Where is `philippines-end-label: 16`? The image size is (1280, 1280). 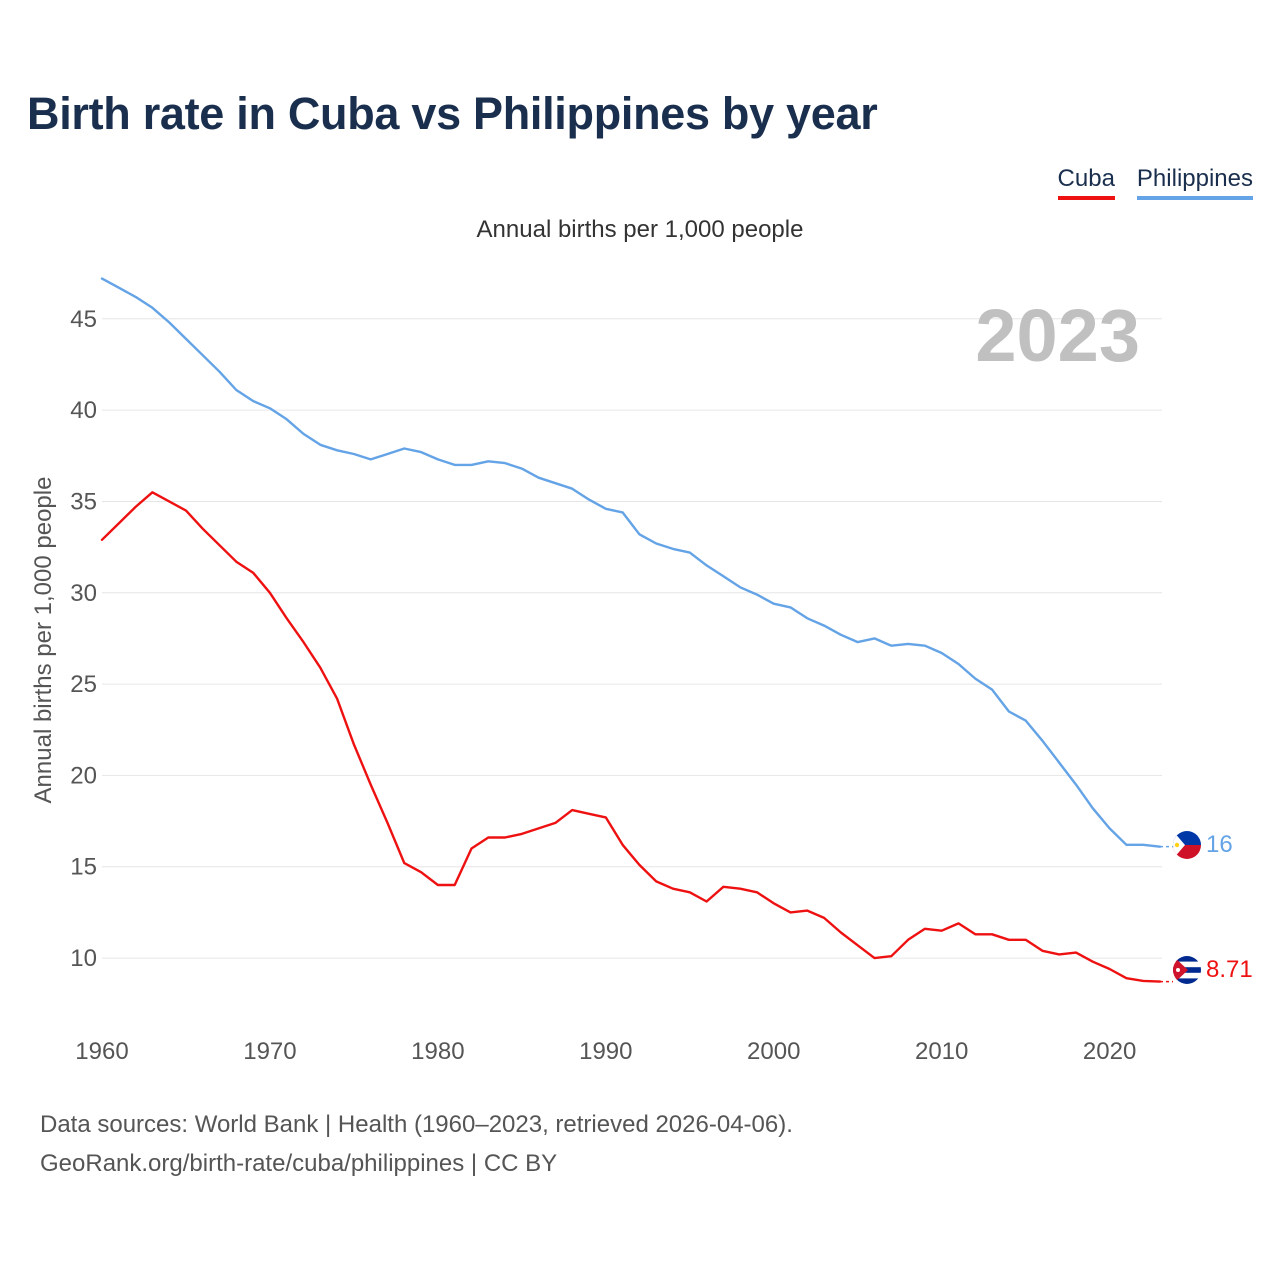 philippines-end-label: 16 is located at coordinates (1219, 844).